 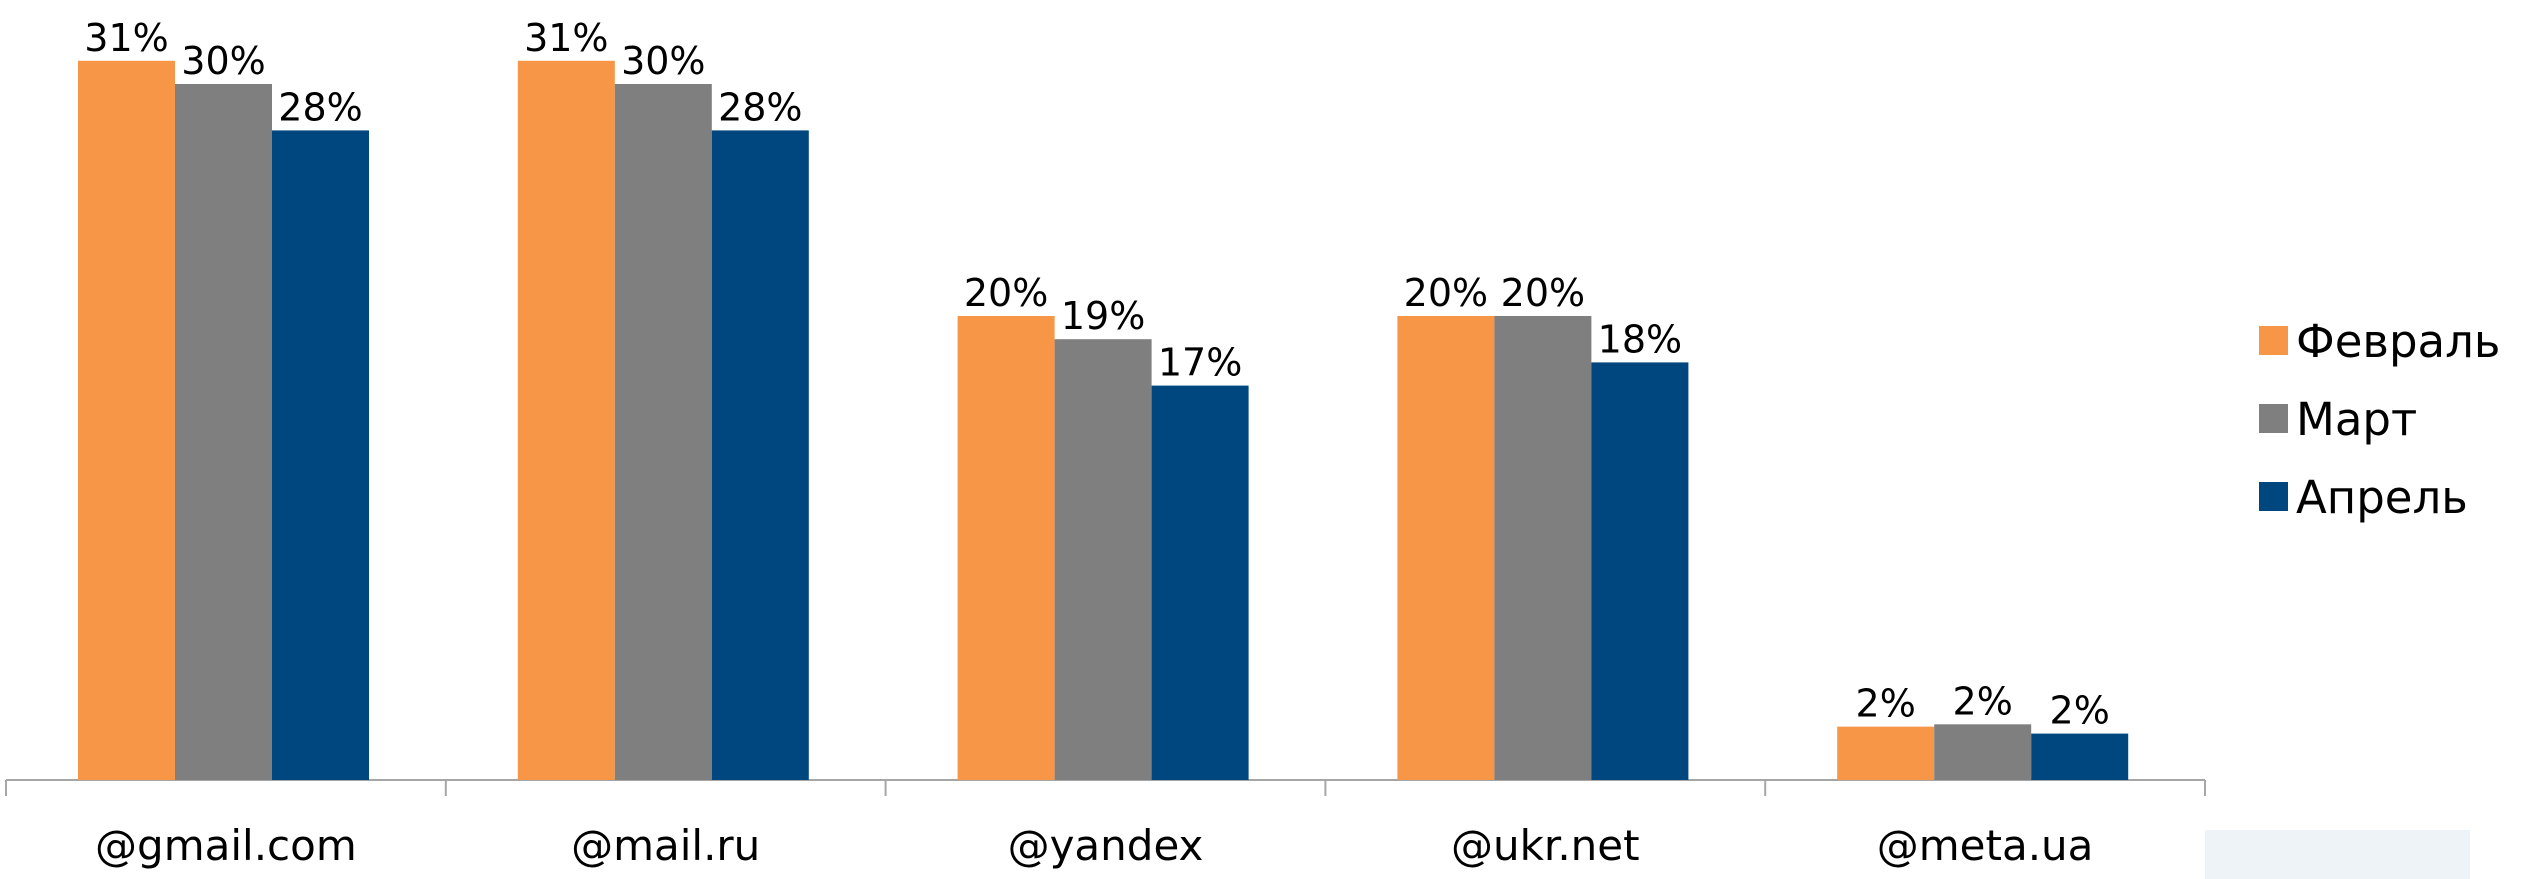 What do you see at coordinates (665, 845) in the screenshot?
I see `x-tick-label: @mail.ru` at bounding box center [665, 845].